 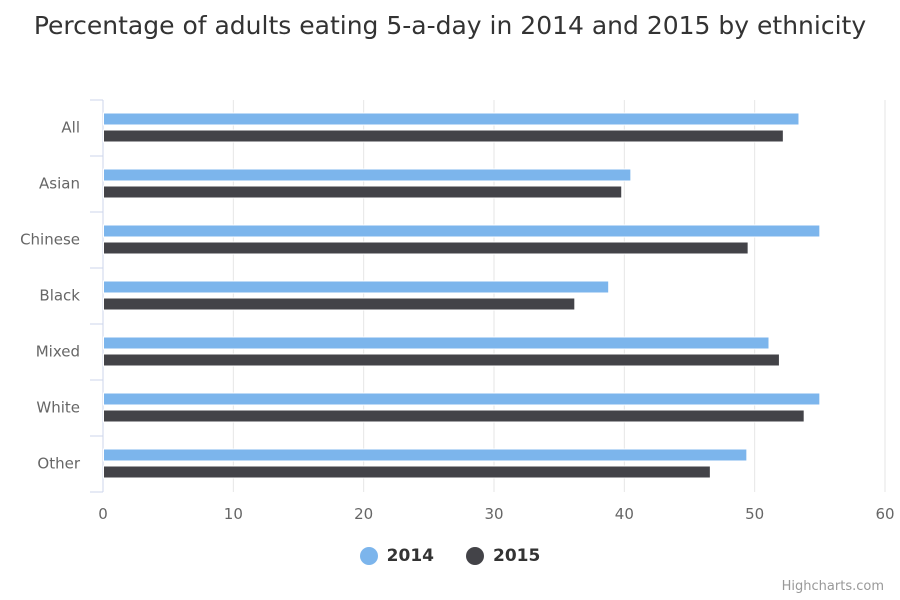 I want to click on legend-item-2014: 2014, so click(x=396, y=556).